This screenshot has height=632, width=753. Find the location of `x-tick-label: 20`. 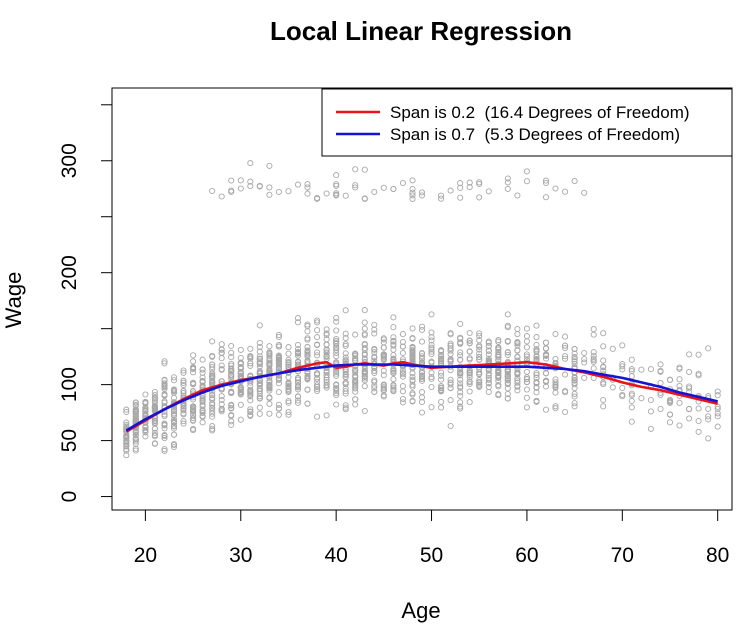

x-tick-label: 20 is located at coordinates (145, 555).